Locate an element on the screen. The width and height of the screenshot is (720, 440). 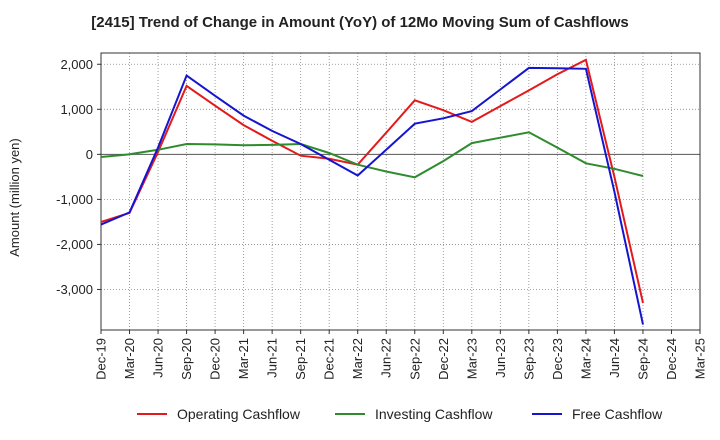
x-tick-label: Jun-20 is located at coordinates (158, 358).